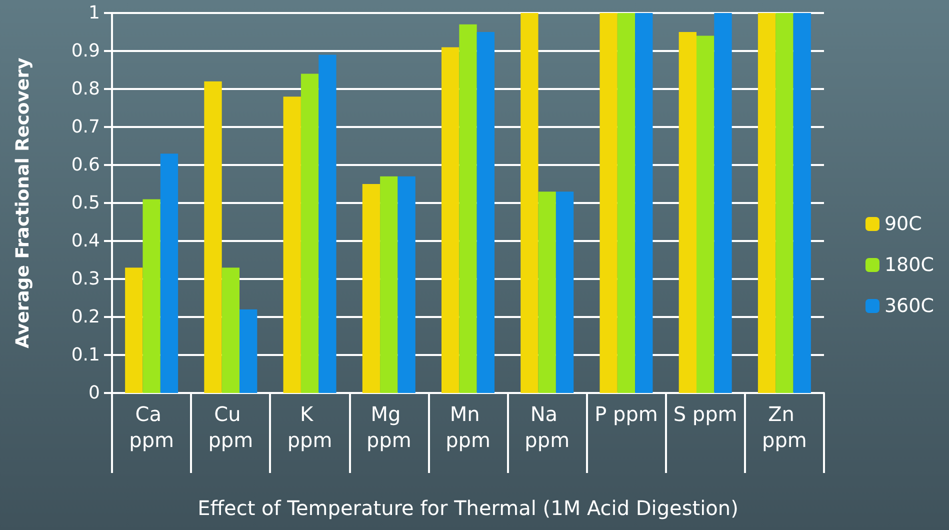 Image resolution: width=949 pixels, height=530 pixels. Describe the element at coordinates (784, 427) in the screenshot. I see `x-tick-label: Zn ppm` at that location.